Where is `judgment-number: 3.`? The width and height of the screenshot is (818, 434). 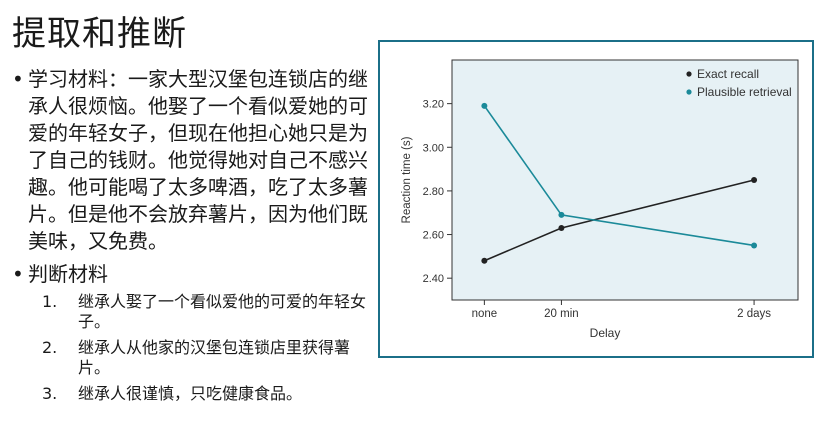
judgment-number: 3. is located at coordinates (50, 393).